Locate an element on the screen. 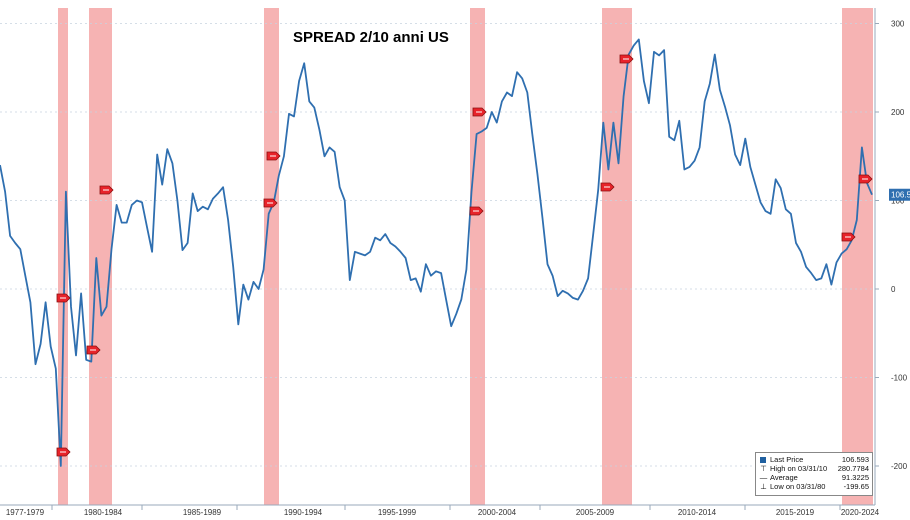  legend-value: 280.7784 is located at coordinates (853, 468).